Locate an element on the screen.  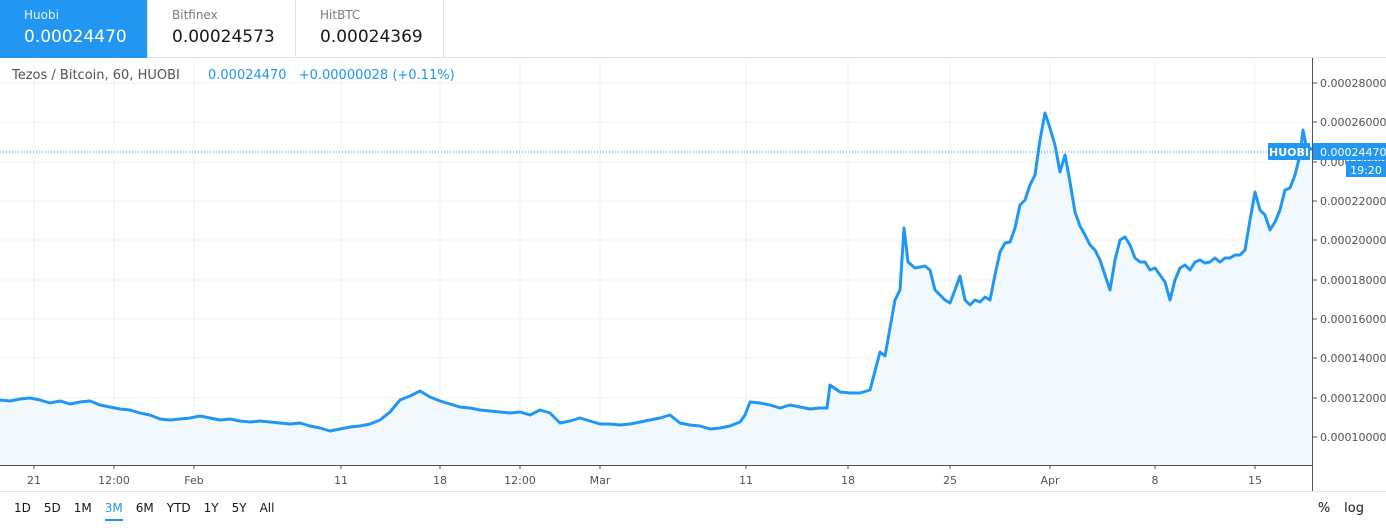
scale-options: % log is located at coordinates (1341, 508).